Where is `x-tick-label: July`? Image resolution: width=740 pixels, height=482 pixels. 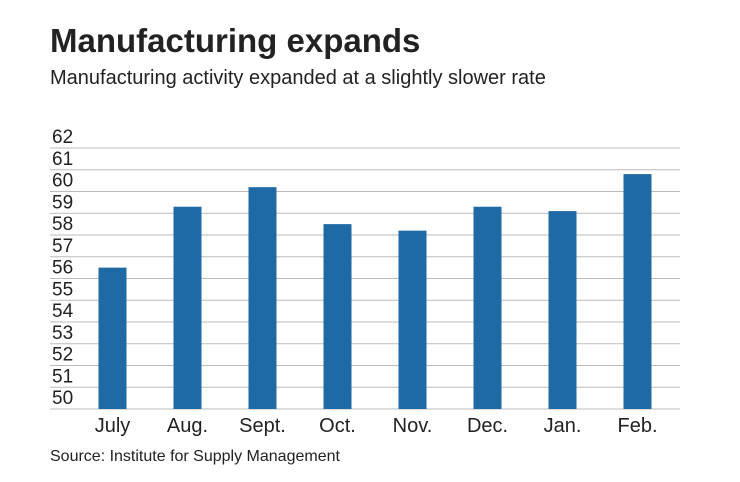
x-tick-label: July is located at coordinates (113, 426).